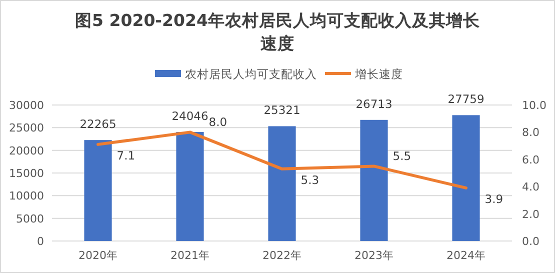 The image size is (555, 273). I want to click on legend-label: 增长速度, so click(378, 74).